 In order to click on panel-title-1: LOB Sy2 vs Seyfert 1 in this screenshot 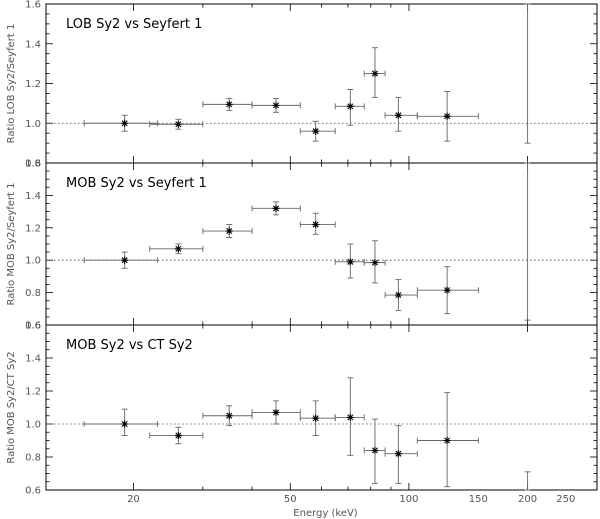, I will do `click(134, 24)`.